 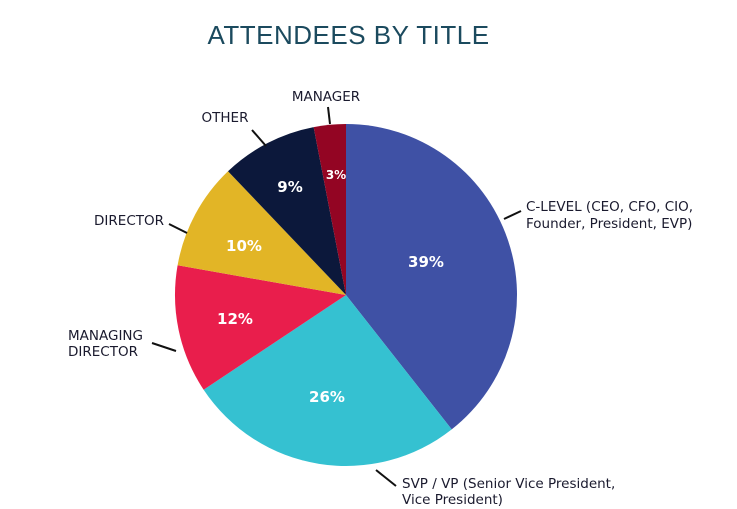 What do you see at coordinates (348, 35) in the screenshot?
I see `chart-title: ATTENDEES BY TITLE` at bounding box center [348, 35].